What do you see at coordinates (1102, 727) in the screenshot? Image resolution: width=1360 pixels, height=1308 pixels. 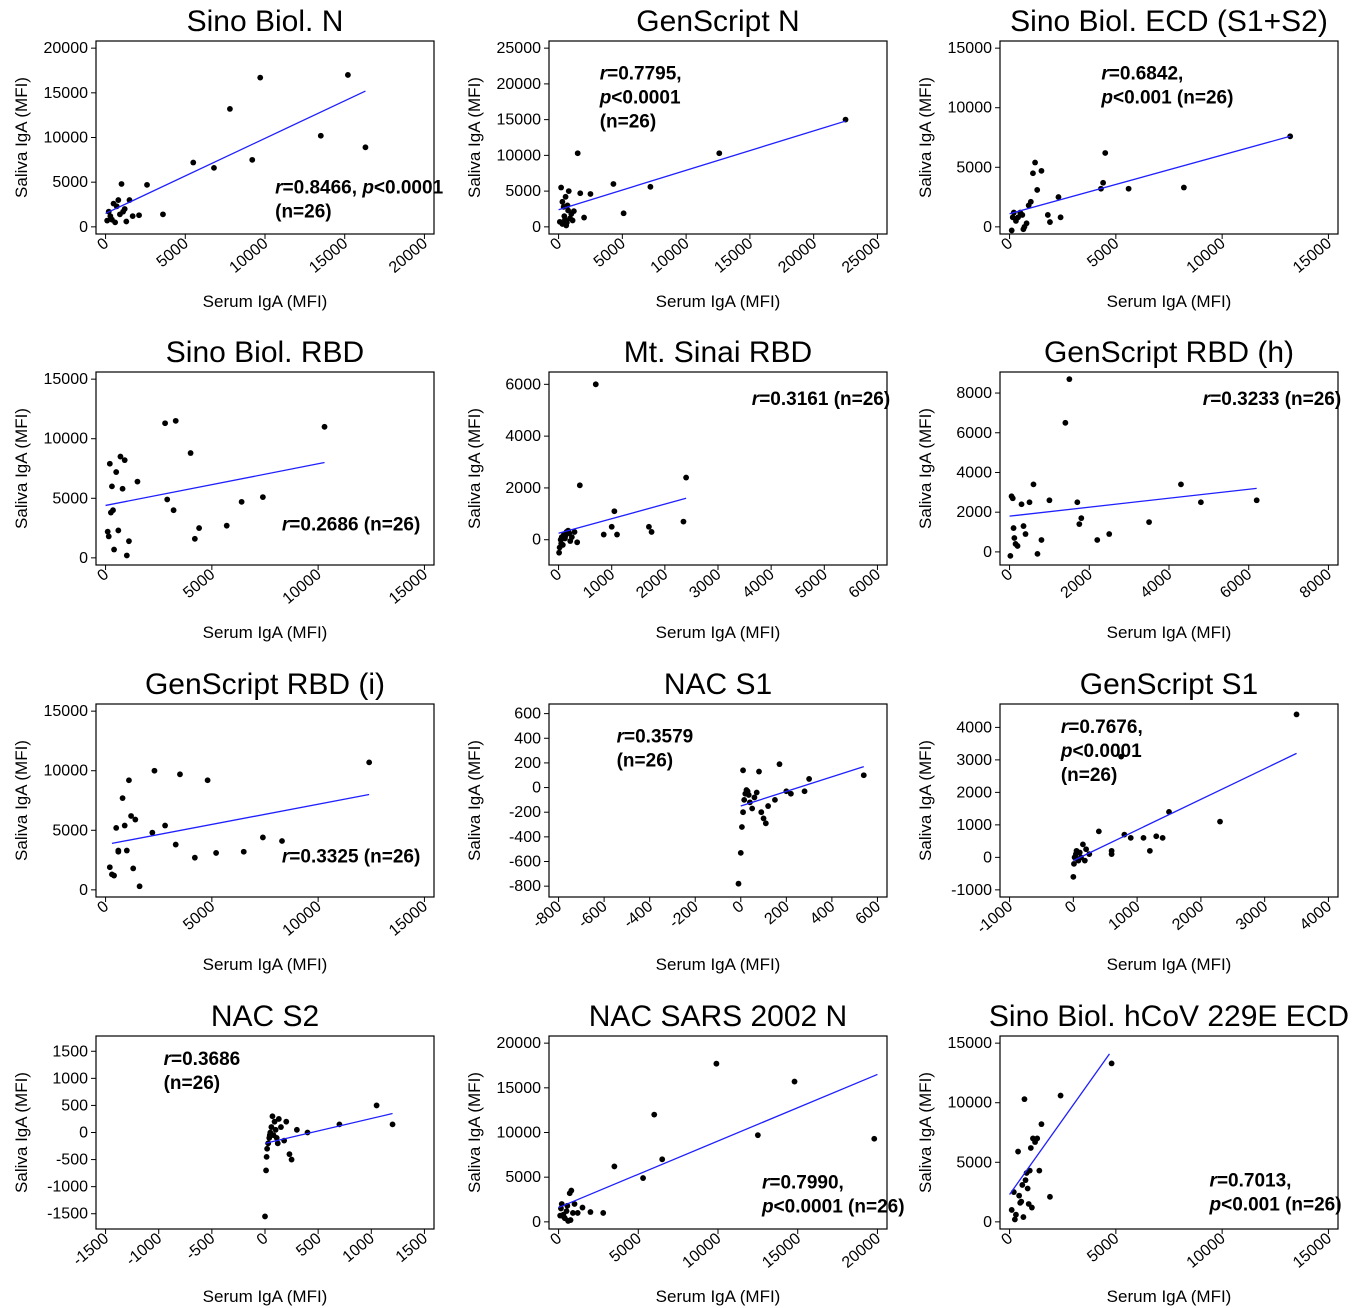 I see `correlation-annotation: r=0.7676,` at bounding box center [1102, 727].